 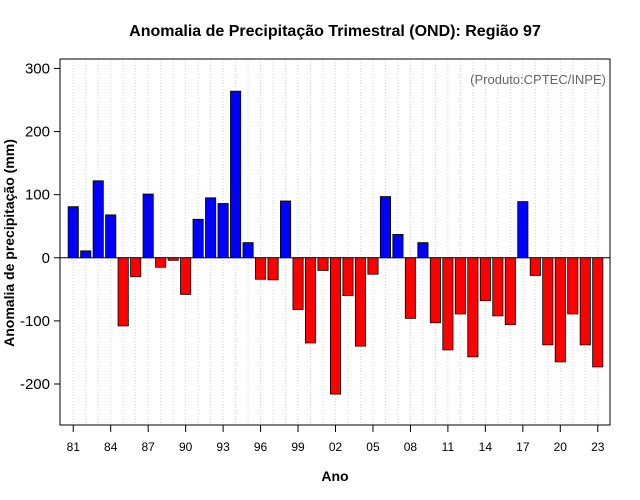 I want to click on x-tick-label: 02, so click(x=336, y=447).